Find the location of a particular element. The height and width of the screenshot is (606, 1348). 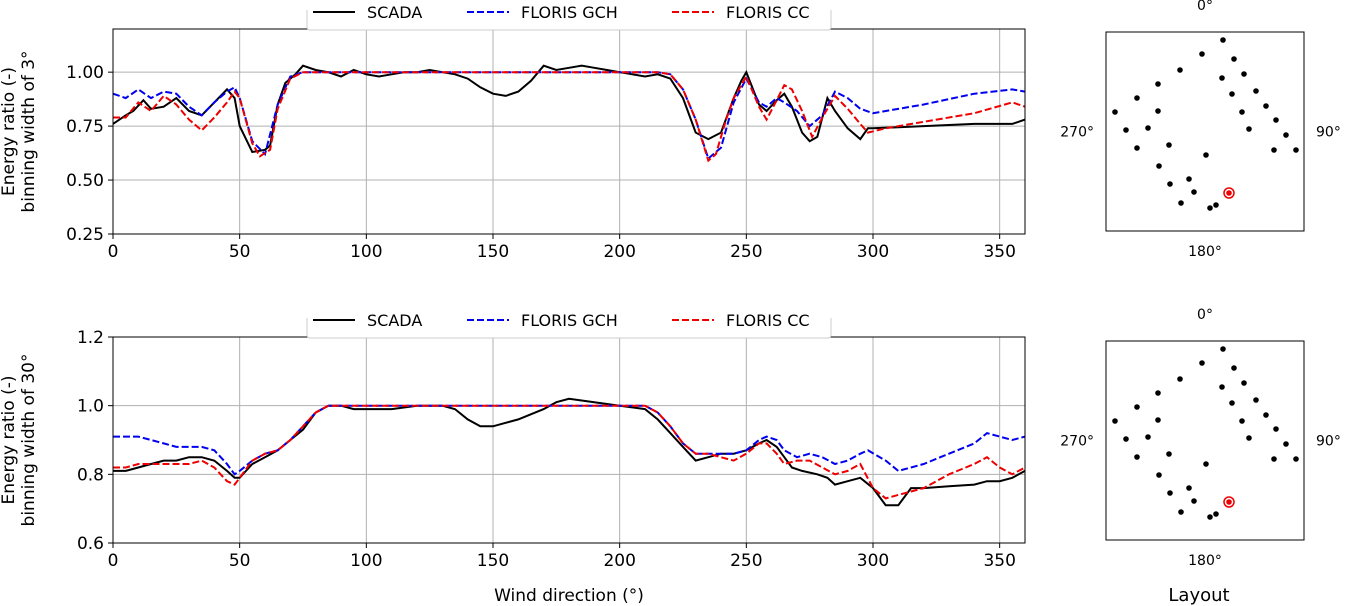

layout-panel-1: 0° 180° 270° 90° is located at coordinates (1200, 130).